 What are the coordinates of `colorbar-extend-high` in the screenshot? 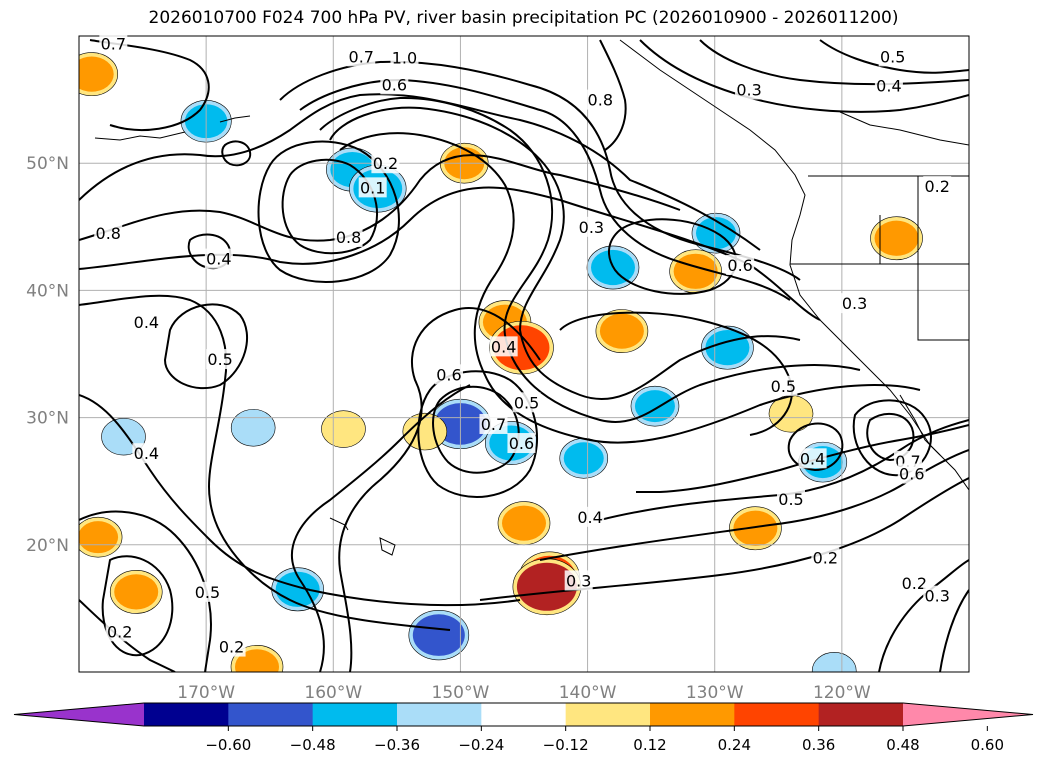 It's located at (968, 714).